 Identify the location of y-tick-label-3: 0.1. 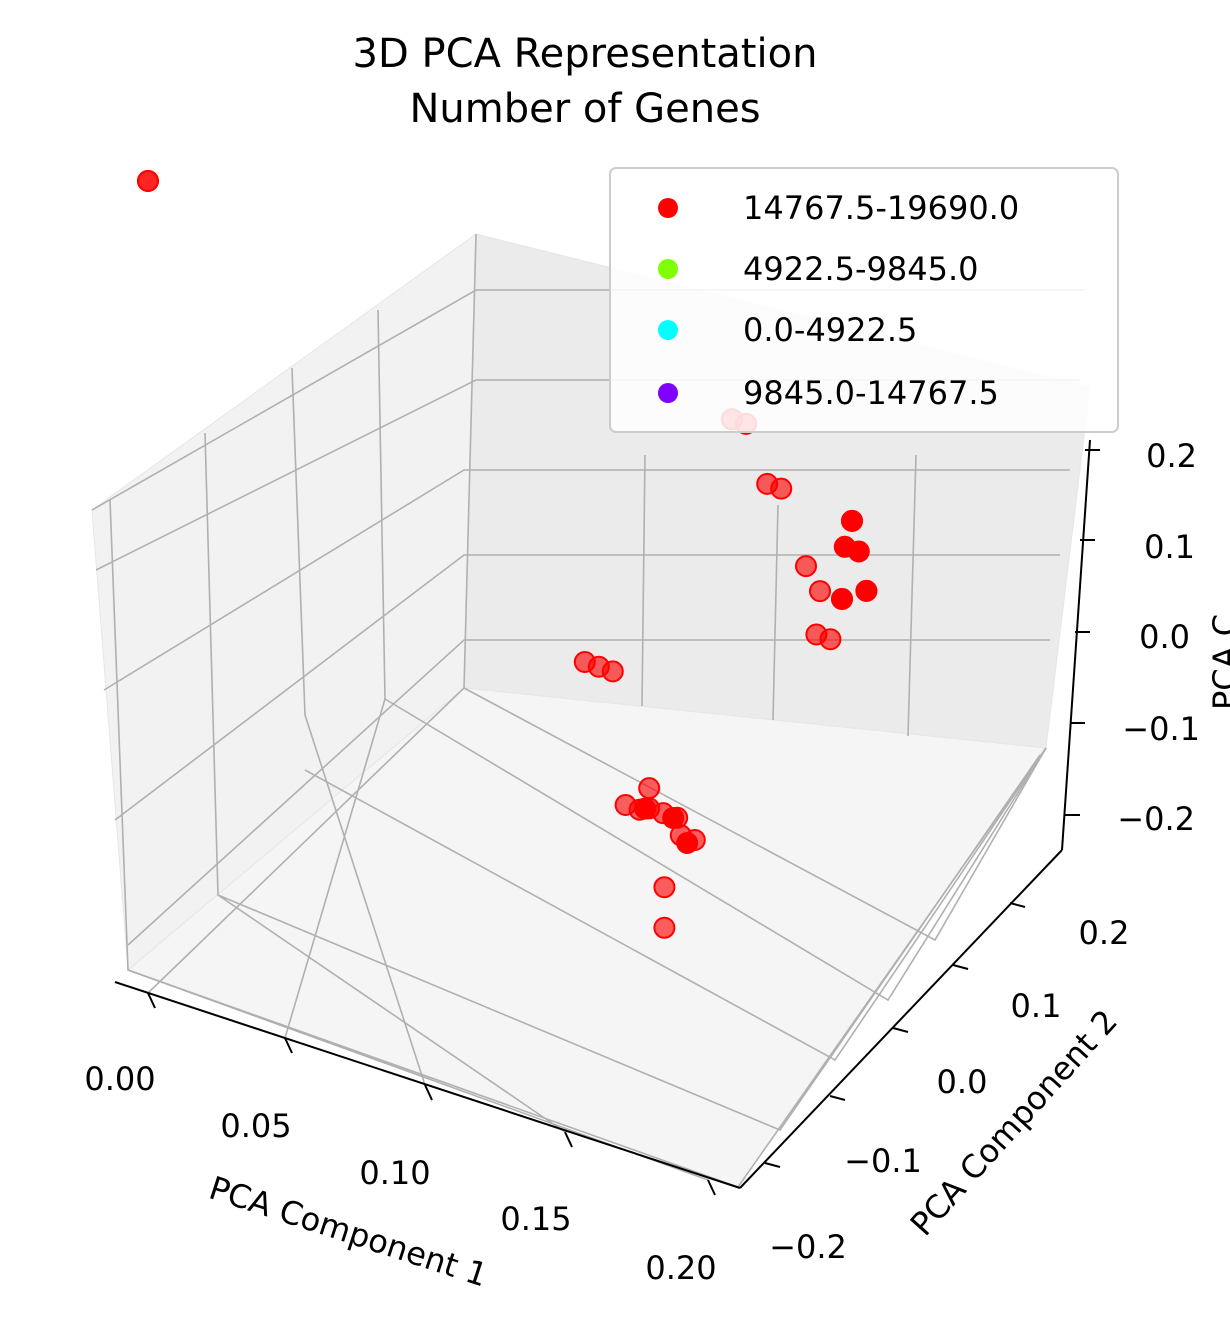
(1036, 1006).